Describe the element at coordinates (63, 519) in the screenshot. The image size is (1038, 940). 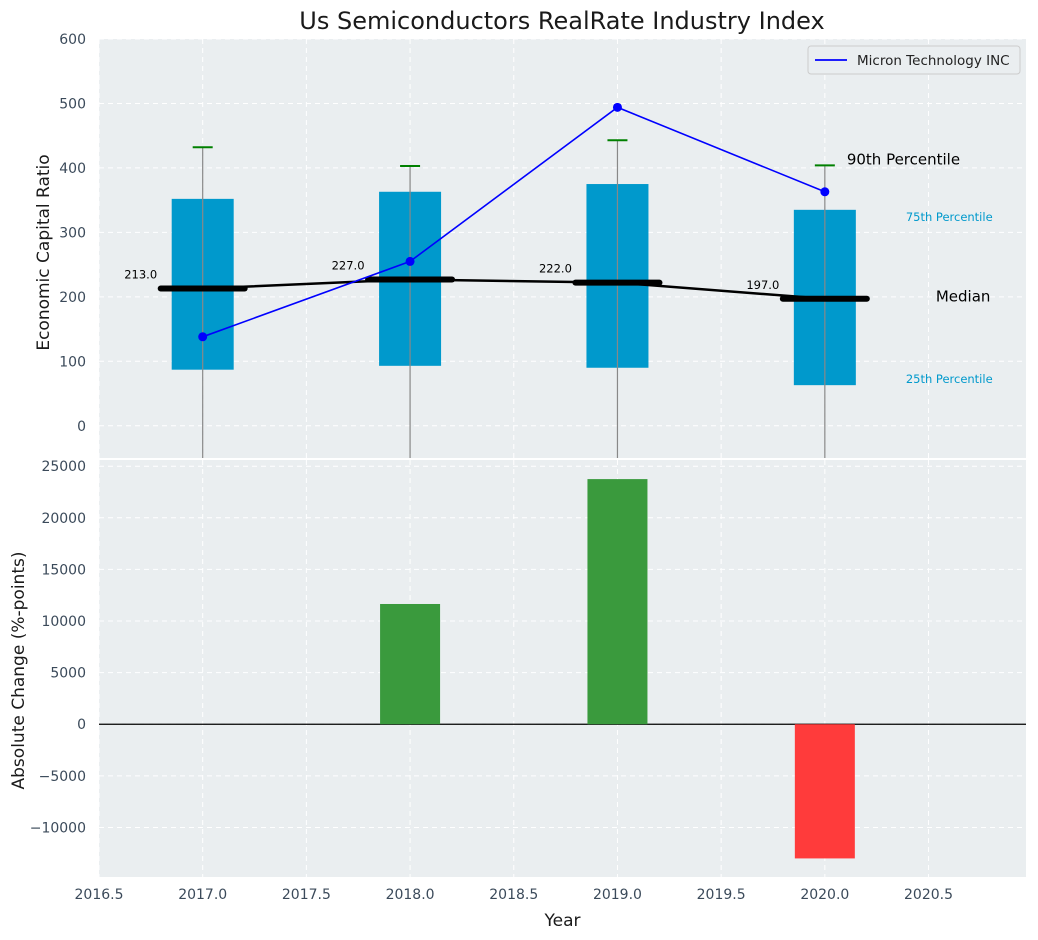
I see `y-tick-label: 20000` at that location.